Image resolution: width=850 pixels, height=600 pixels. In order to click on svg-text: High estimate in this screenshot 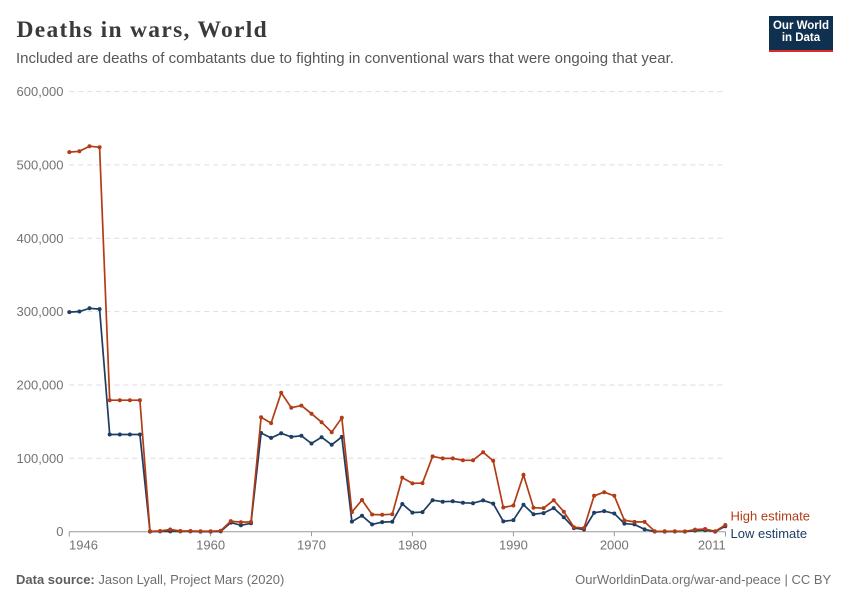, I will do `click(770, 516)`.